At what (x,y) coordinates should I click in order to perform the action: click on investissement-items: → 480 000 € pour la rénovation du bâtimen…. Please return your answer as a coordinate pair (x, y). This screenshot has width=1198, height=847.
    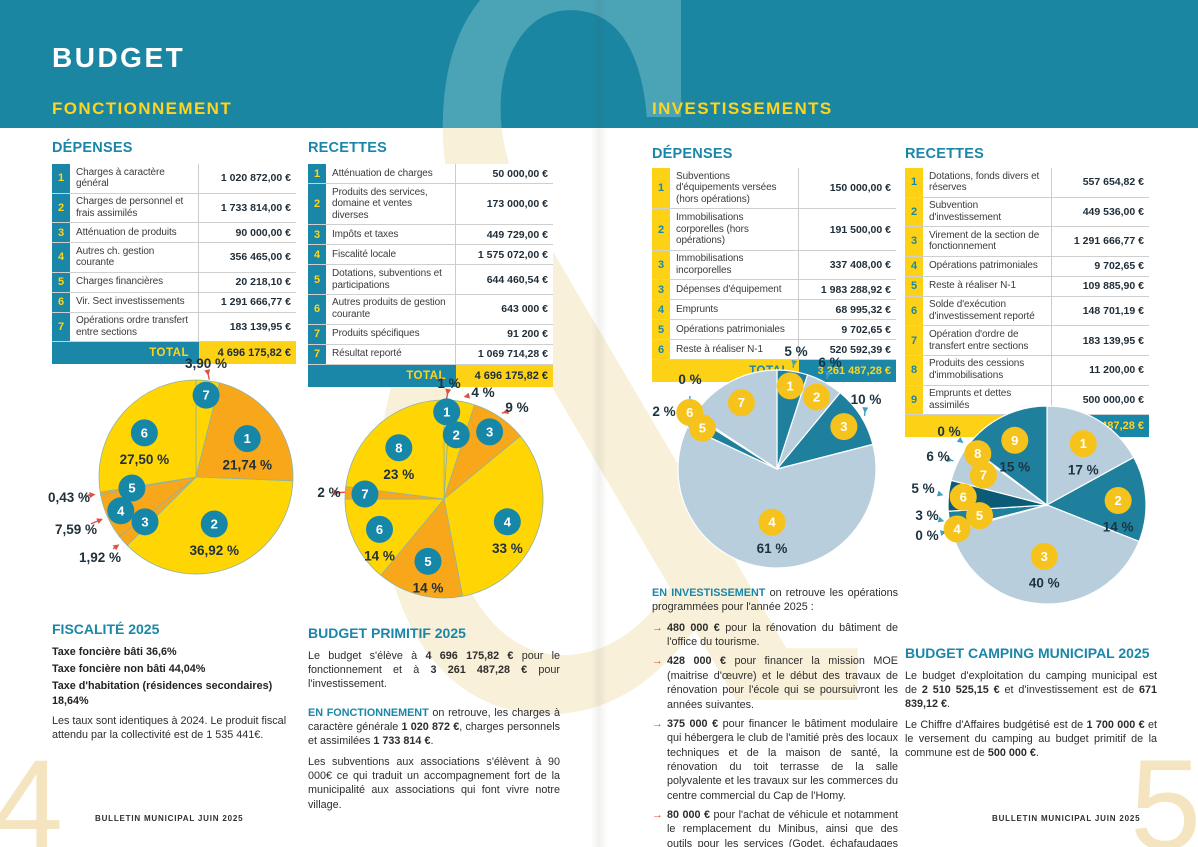
    Looking at the image, I should click on (775, 734).